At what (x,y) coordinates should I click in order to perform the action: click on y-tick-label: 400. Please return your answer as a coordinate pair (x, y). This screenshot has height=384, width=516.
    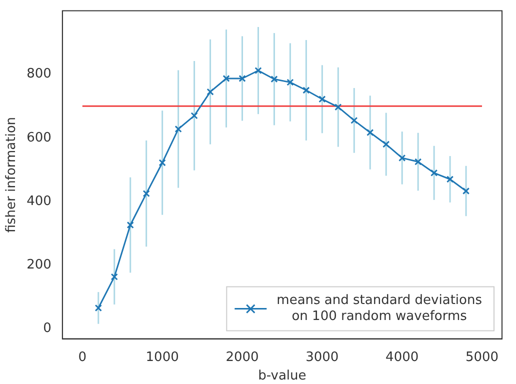
    Looking at the image, I should click on (39, 201).